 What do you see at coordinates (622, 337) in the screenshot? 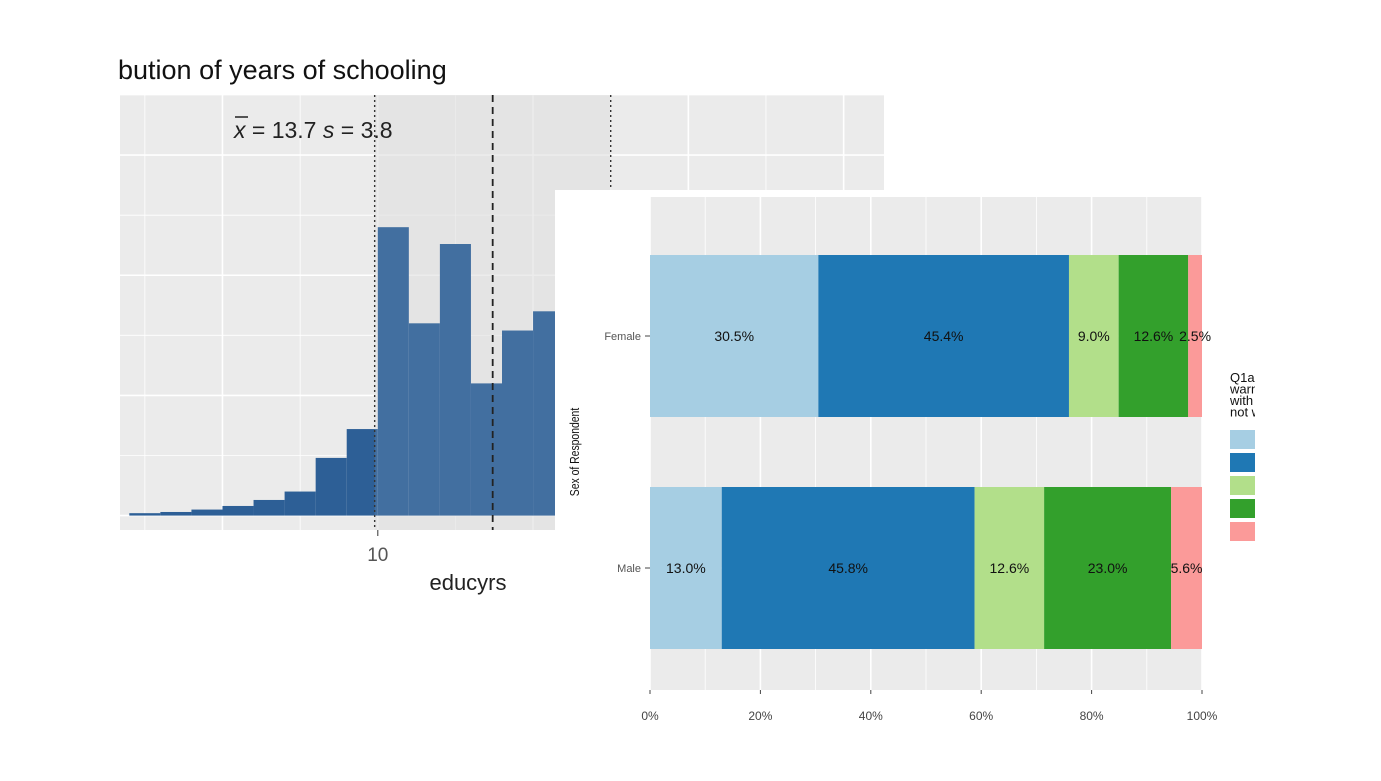
I see `bar-y-tick-label: Female` at bounding box center [622, 337].